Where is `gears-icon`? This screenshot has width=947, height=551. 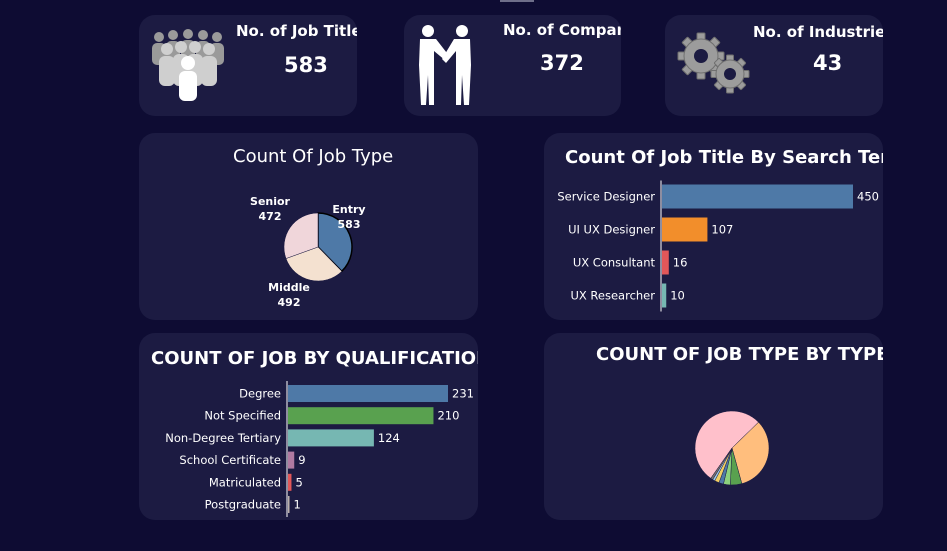
gears-icon is located at coordinates (713, 63).